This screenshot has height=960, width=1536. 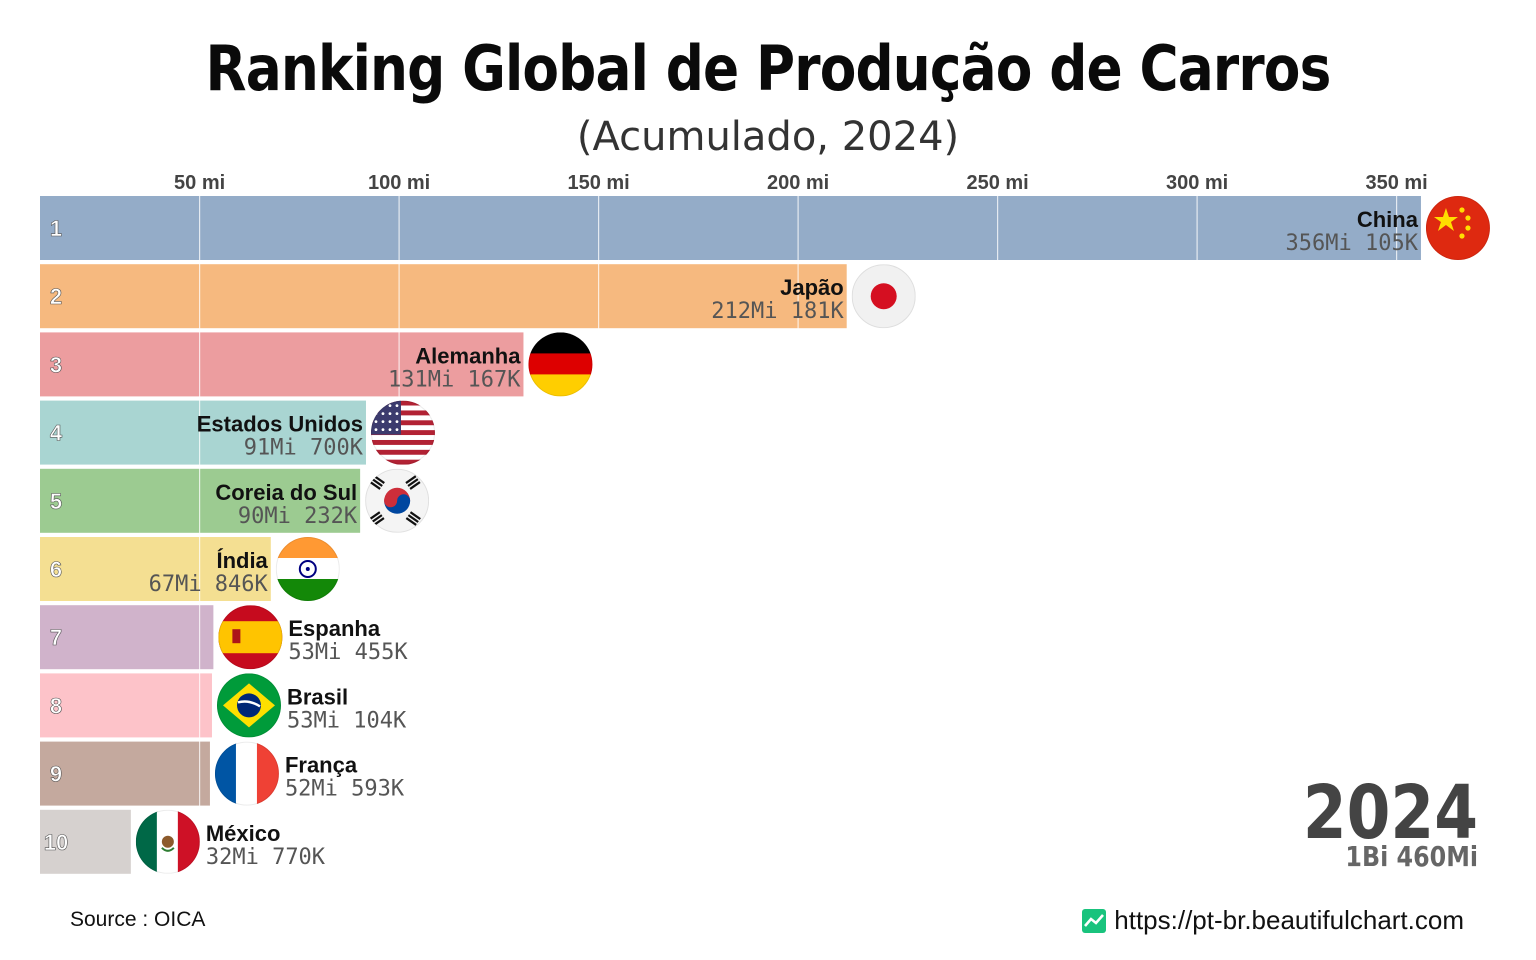 What do you see at coordinates (1289, 920) in the screenshot?
I see `credit-url: https://pt-br.beautifulchart.com` at bounding box center [1289, 920].